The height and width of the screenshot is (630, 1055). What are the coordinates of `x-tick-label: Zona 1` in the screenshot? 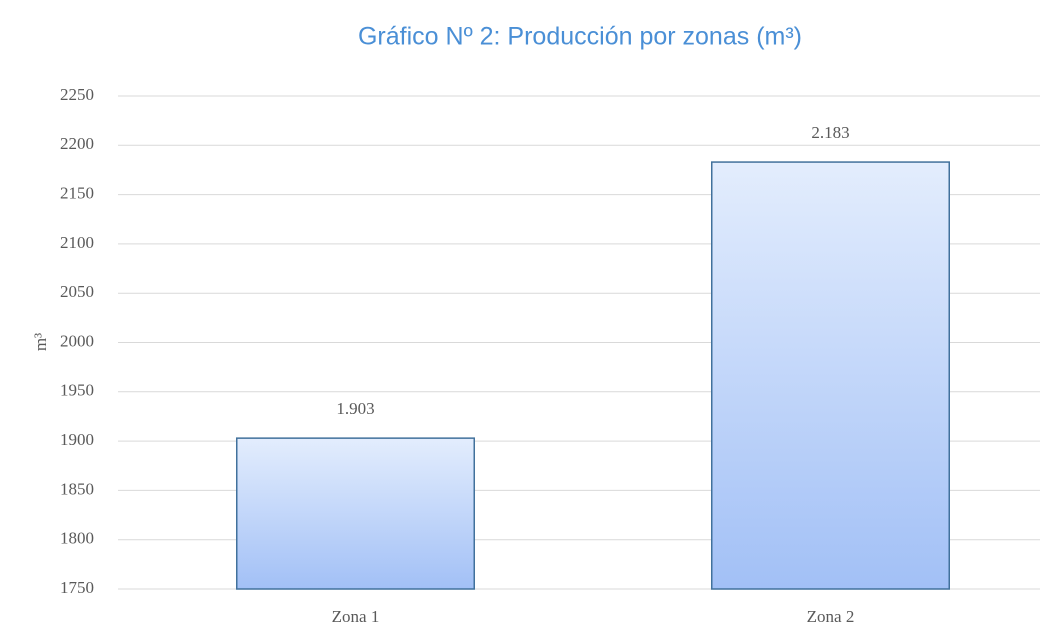 It's located at (356, 616).